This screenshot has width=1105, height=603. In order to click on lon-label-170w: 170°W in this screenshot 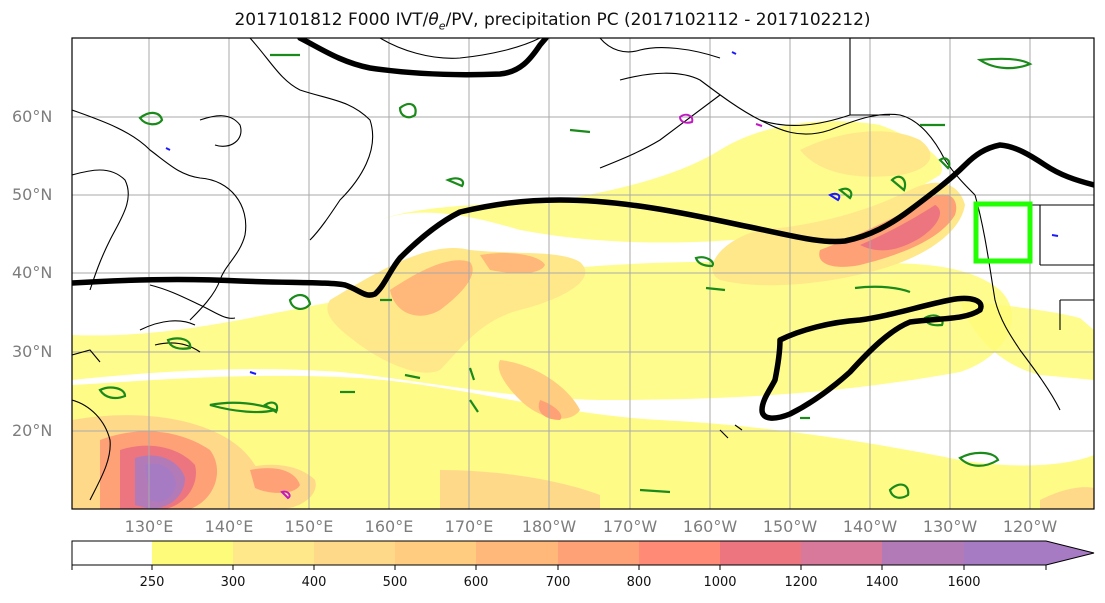, I will do `click(630, 526)`.